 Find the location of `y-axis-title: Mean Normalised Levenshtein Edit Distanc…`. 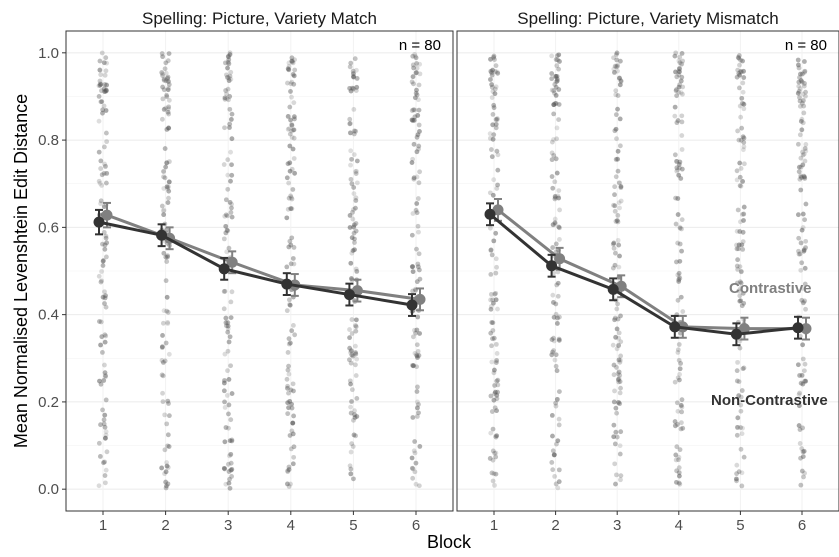

y-axis-title: Mean Normalised Levenshtein Edit Distanc… is located at coordinates (21, 271).